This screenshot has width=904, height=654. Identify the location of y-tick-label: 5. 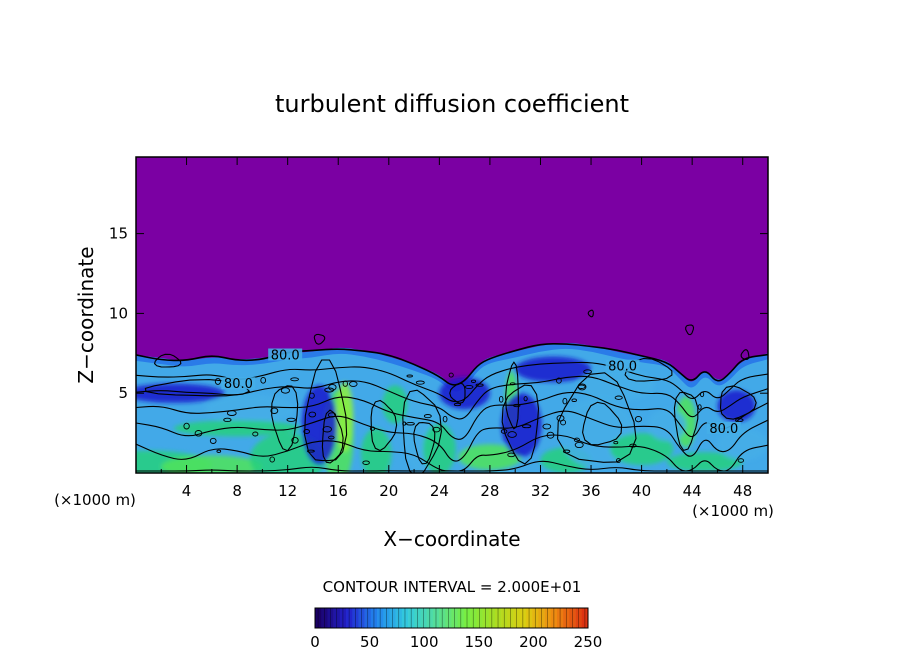
(123, 393).